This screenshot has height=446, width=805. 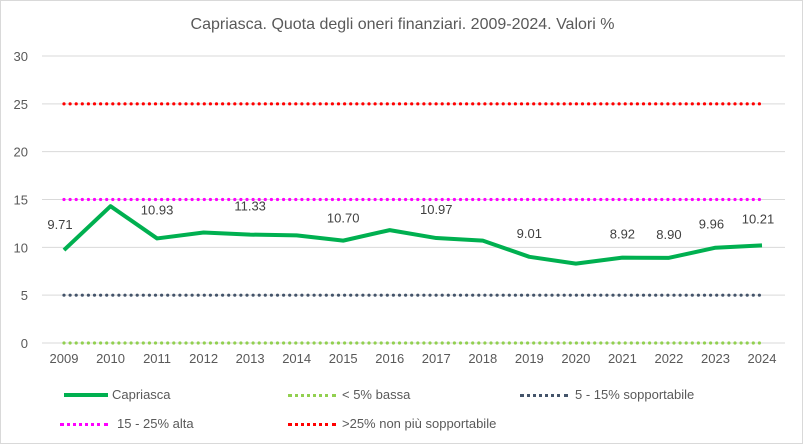 What do you see at coordinates (436, 209) in the screenshot?
I see `data-label: 10.97` at bounding box center [436, 209].